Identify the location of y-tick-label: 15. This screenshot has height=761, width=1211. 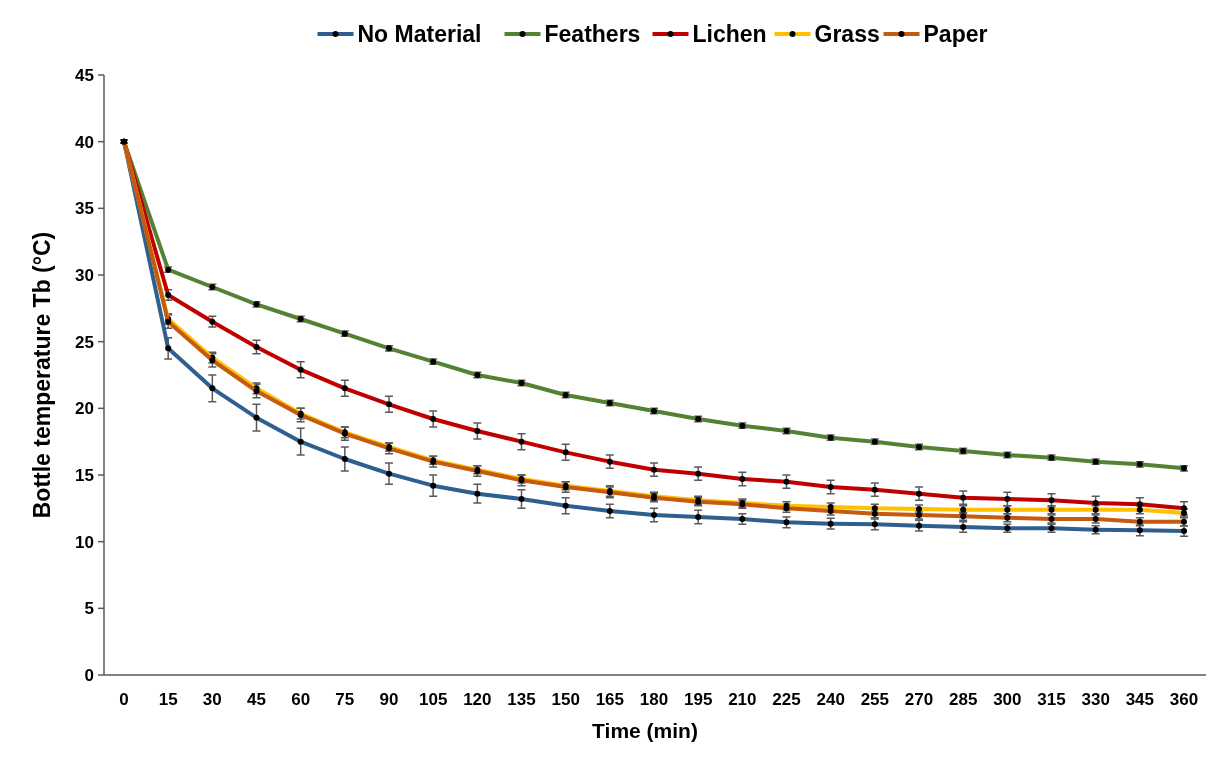
(84, 475).